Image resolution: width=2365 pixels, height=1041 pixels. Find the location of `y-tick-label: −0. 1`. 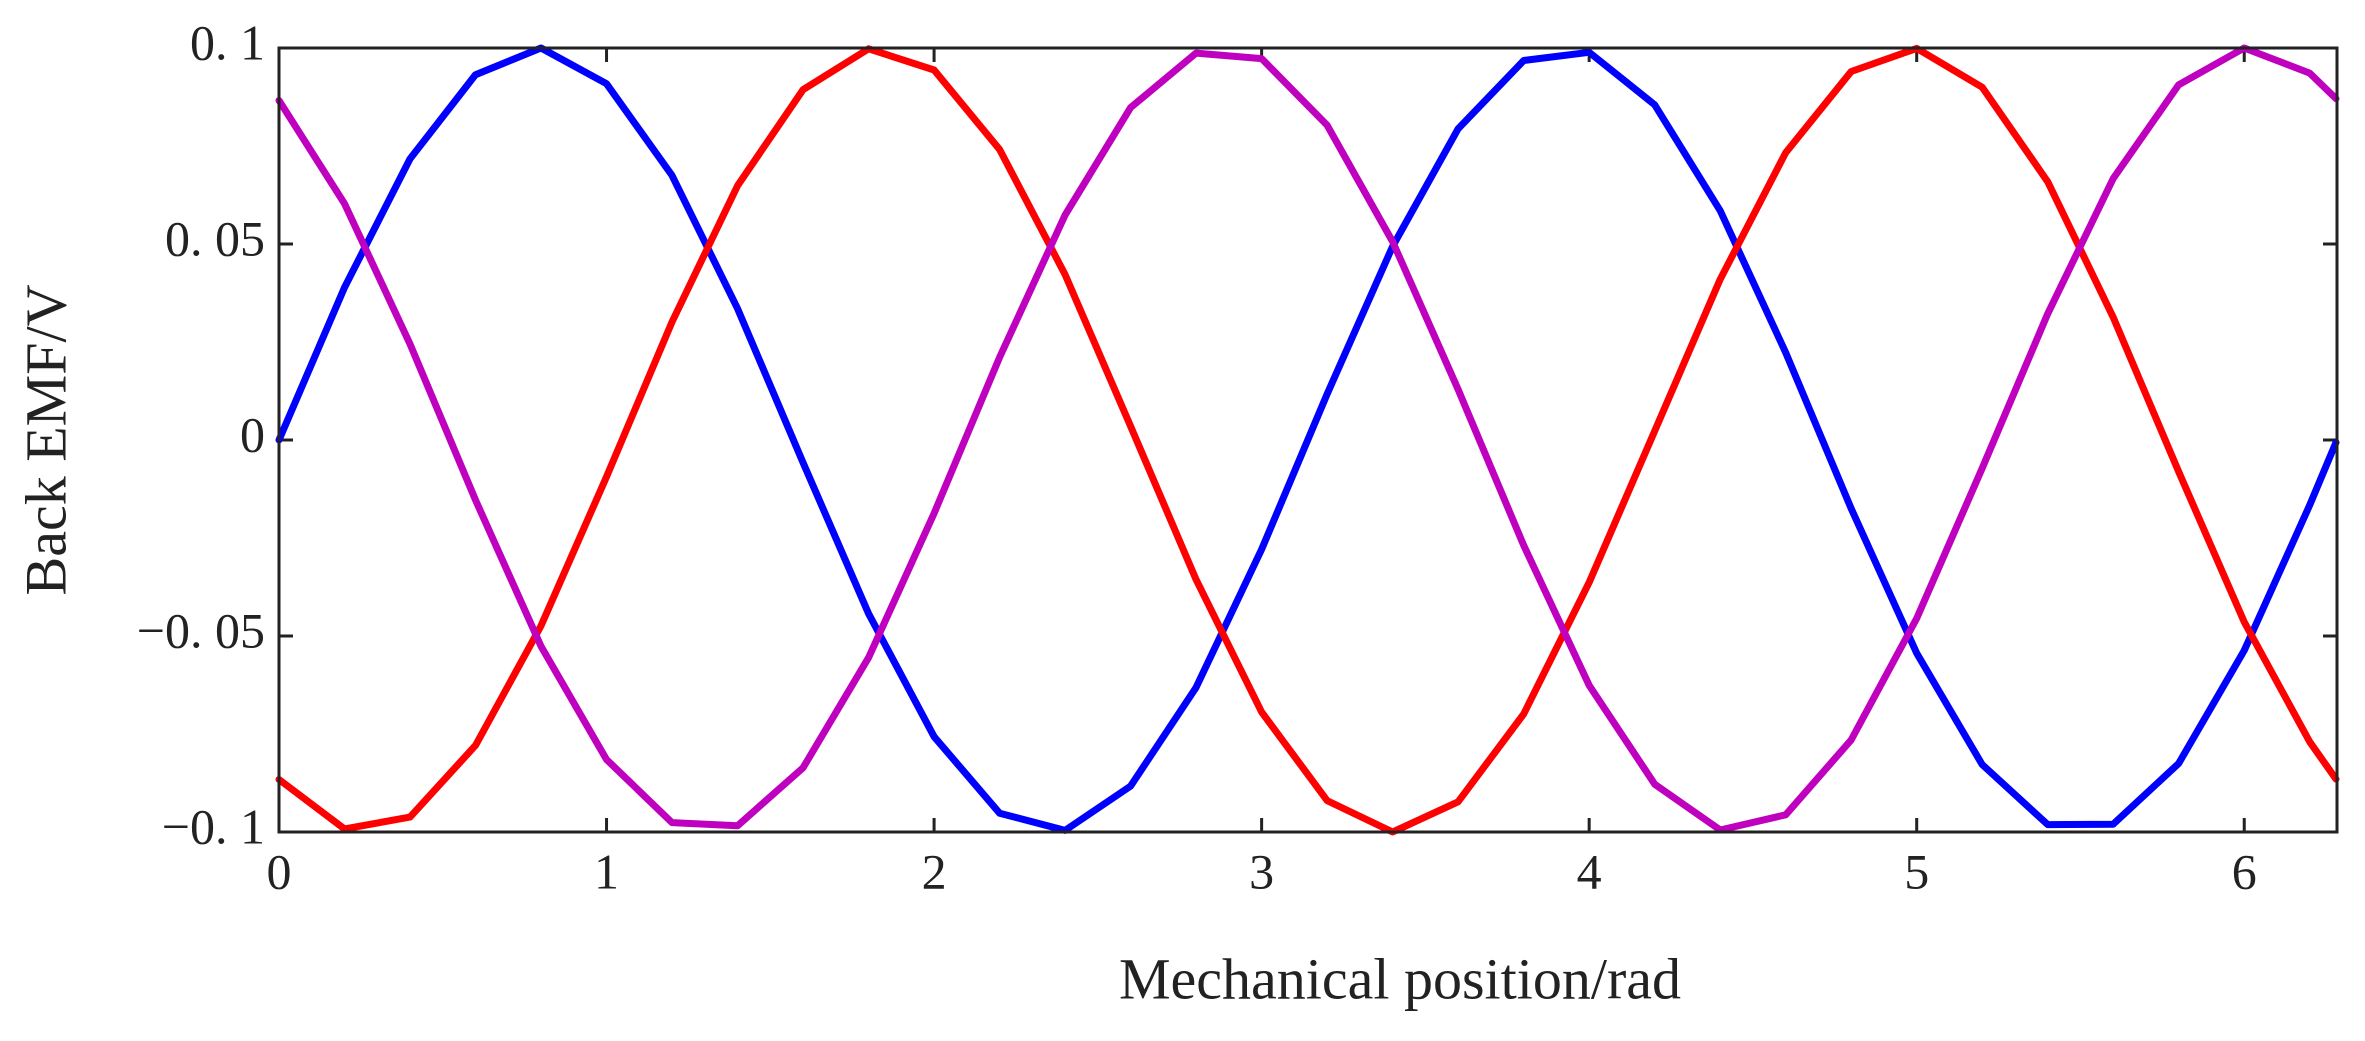

y-tick-label: −0. 1 is located at coordinates (213, 826).